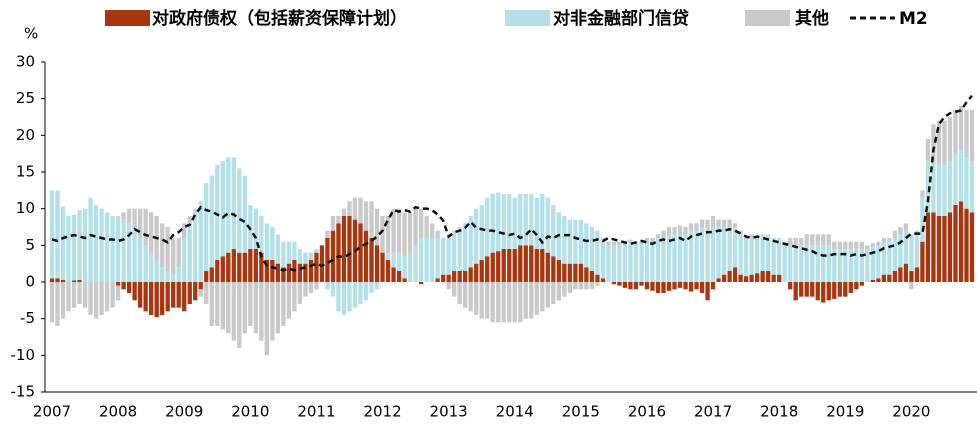 This screenshot has width=977, height=431. Describe the element at coordinates (25, 62) in the screenshot. I see `y-tick-label: 30` at that location.